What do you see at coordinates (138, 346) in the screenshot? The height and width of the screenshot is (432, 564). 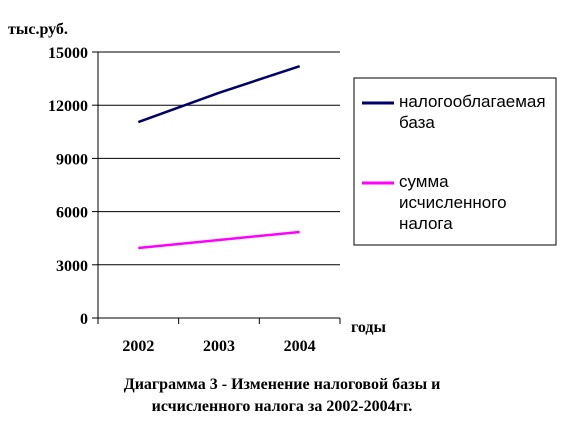 I see `x-tick-label: 2002` at bounding box center [138, 346].